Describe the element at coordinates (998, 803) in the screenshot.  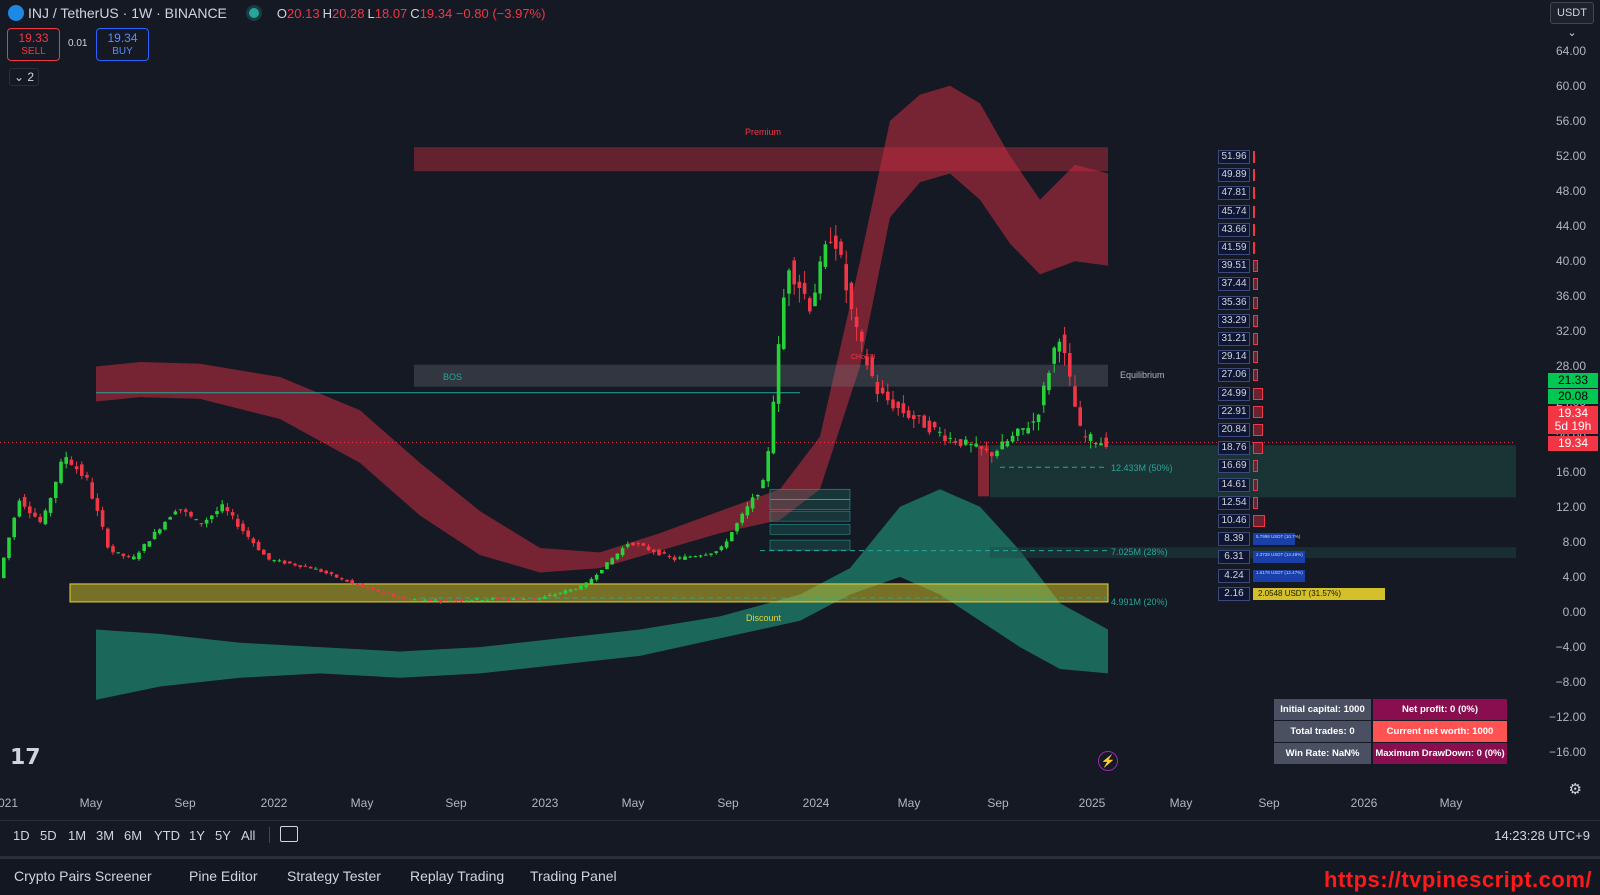
I see `time-axis-label: Sep` at that location.